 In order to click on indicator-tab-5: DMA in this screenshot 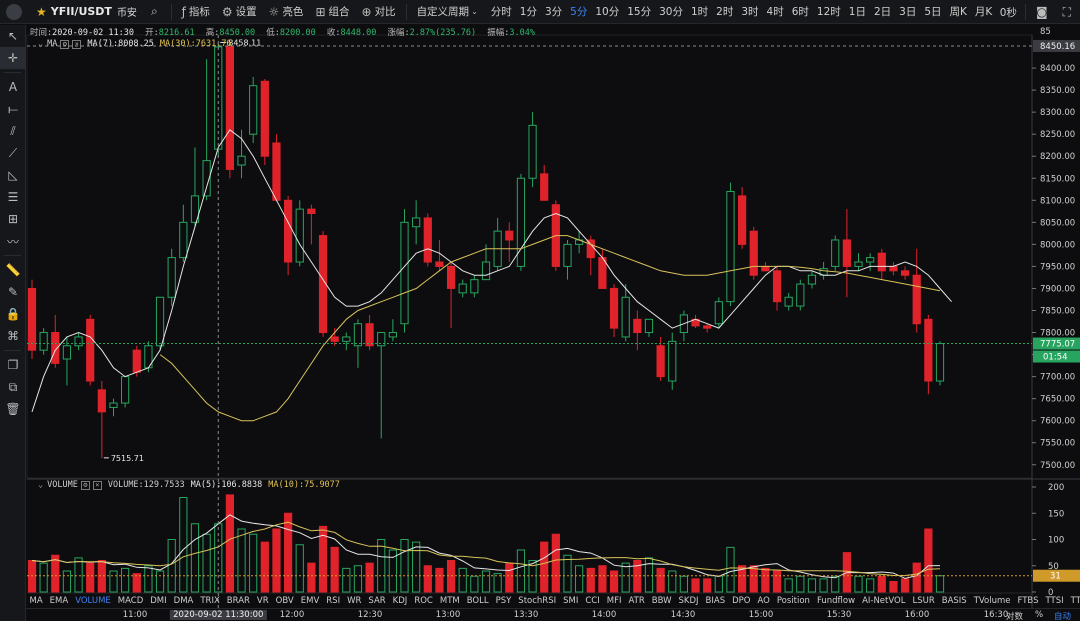, I will do `click(183, 601)`.